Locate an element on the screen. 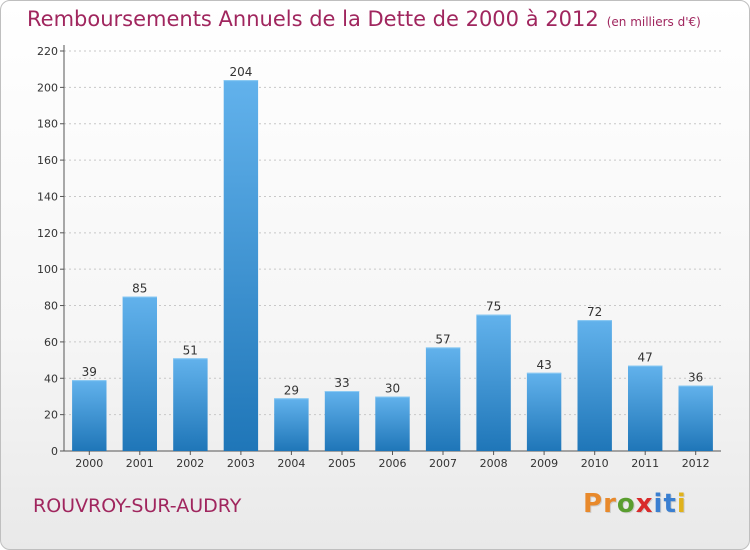 The image size is (750, 550). y-tick-label: 200 is located at coordinates (47, 87).